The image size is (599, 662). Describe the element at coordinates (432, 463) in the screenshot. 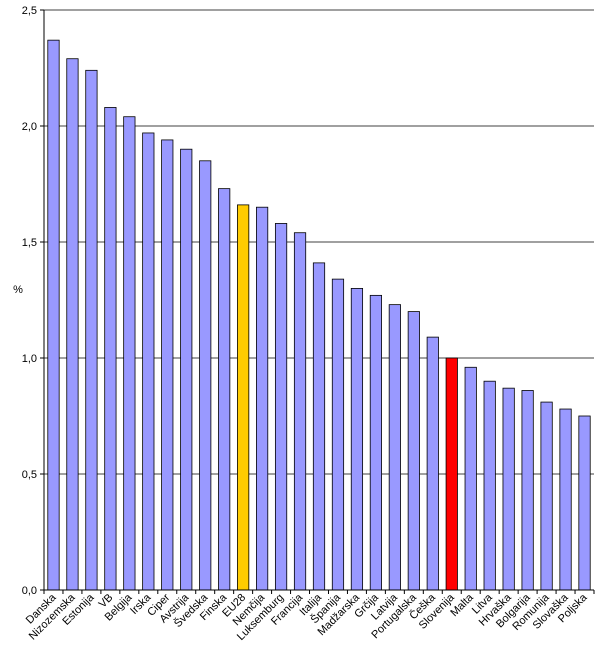

I see `bar-češka` at that location.